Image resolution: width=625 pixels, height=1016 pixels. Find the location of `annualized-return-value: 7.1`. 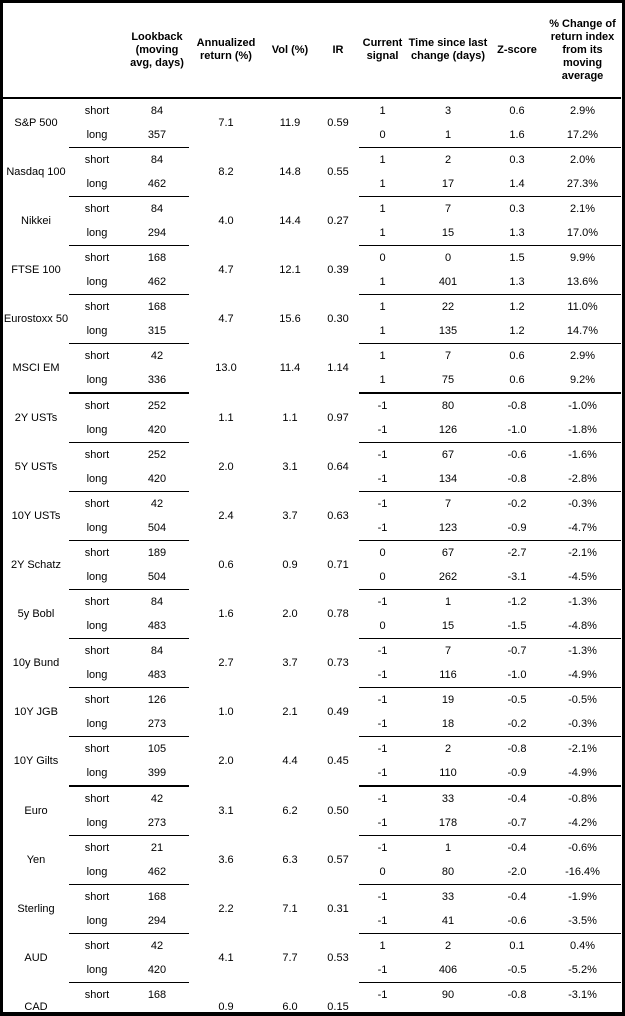

annualized-return-value: 7.1 is located at coordinates (226, 123).